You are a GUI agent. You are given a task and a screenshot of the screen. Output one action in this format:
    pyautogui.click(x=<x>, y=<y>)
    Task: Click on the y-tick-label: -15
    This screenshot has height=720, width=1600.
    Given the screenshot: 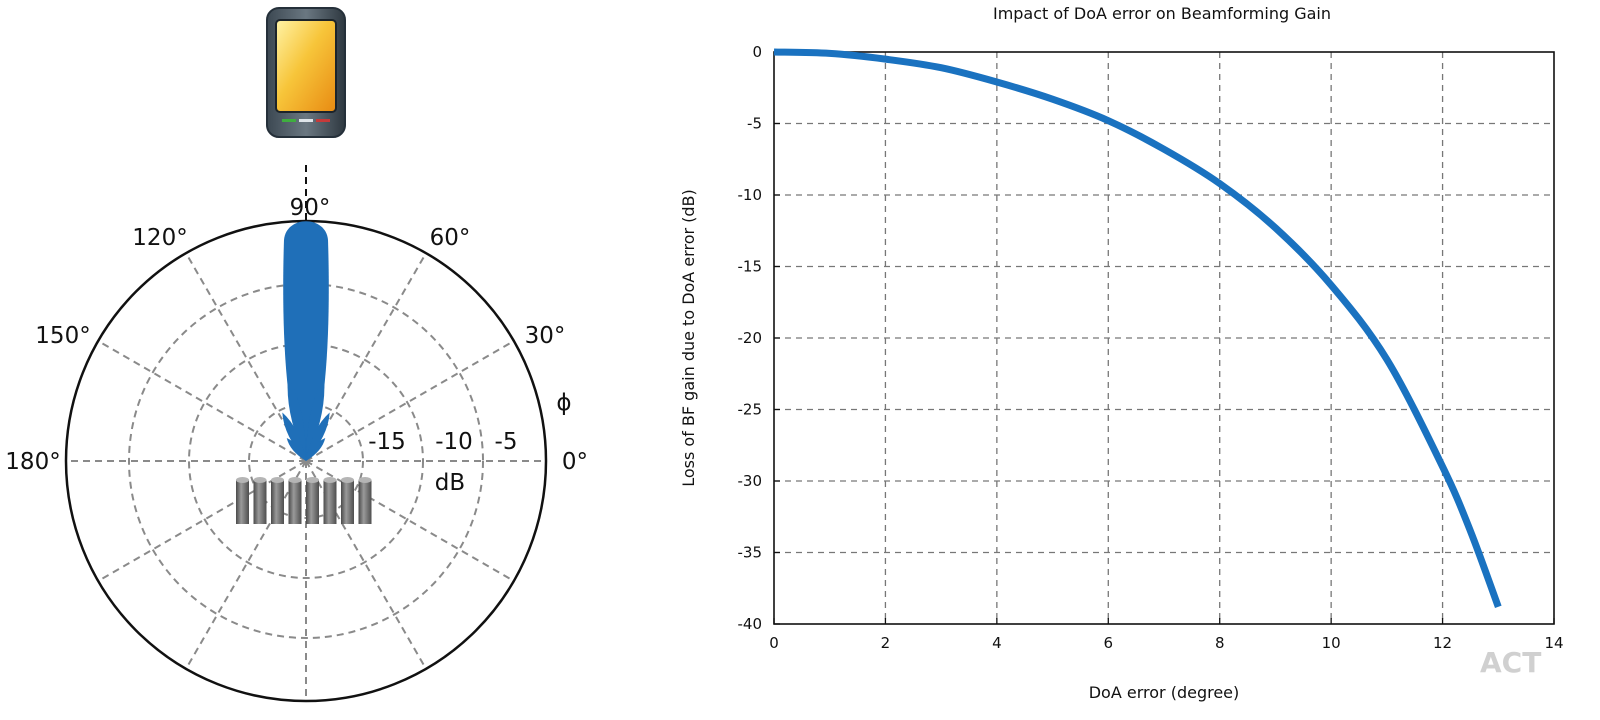 What is the action you would take?
    pyautogui.click(x=750, y=267)
    